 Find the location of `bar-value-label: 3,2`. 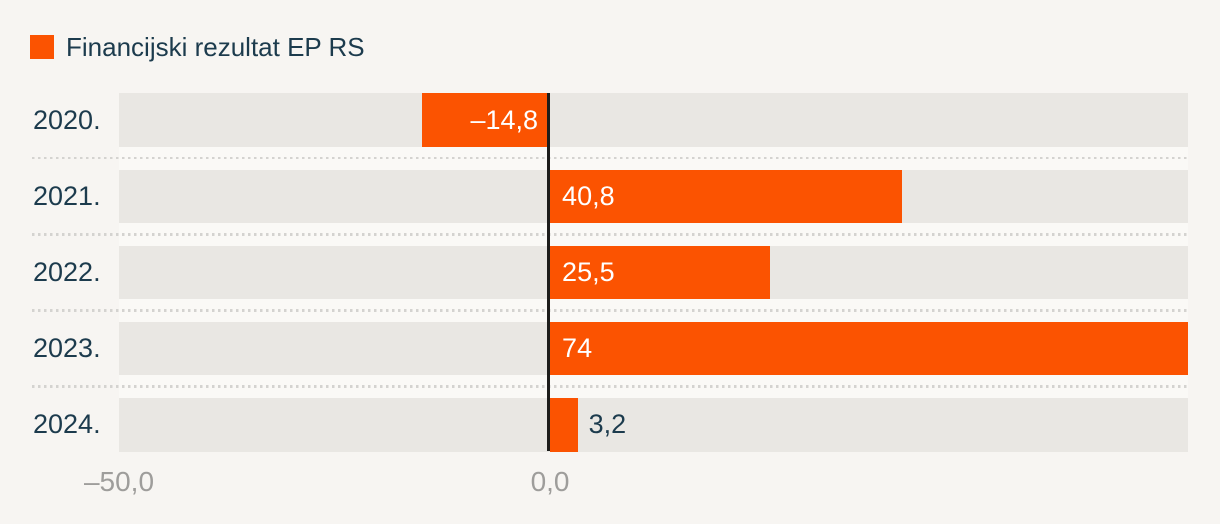

bar-value-label: 3,2 is located at coordinates (607, 424).